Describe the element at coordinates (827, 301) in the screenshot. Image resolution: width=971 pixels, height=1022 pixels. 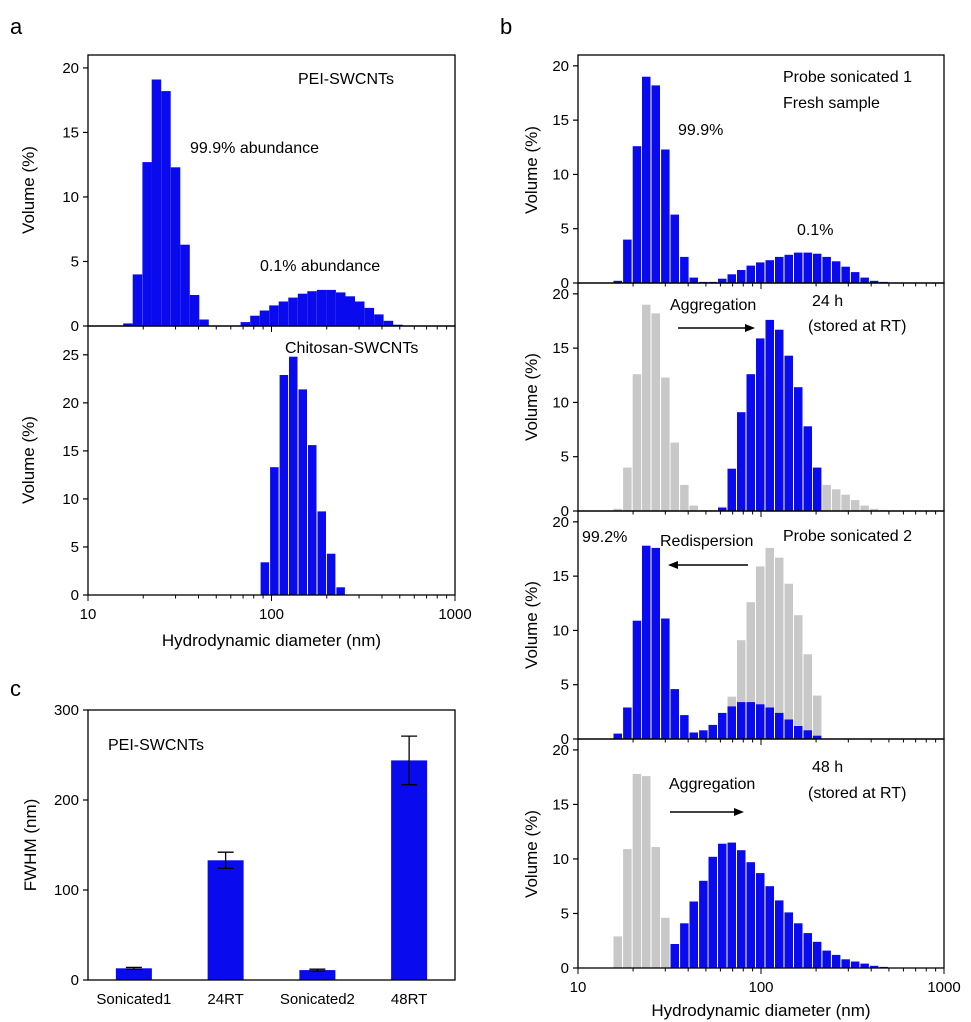
I see `label-24-h: 24 h` at that location.